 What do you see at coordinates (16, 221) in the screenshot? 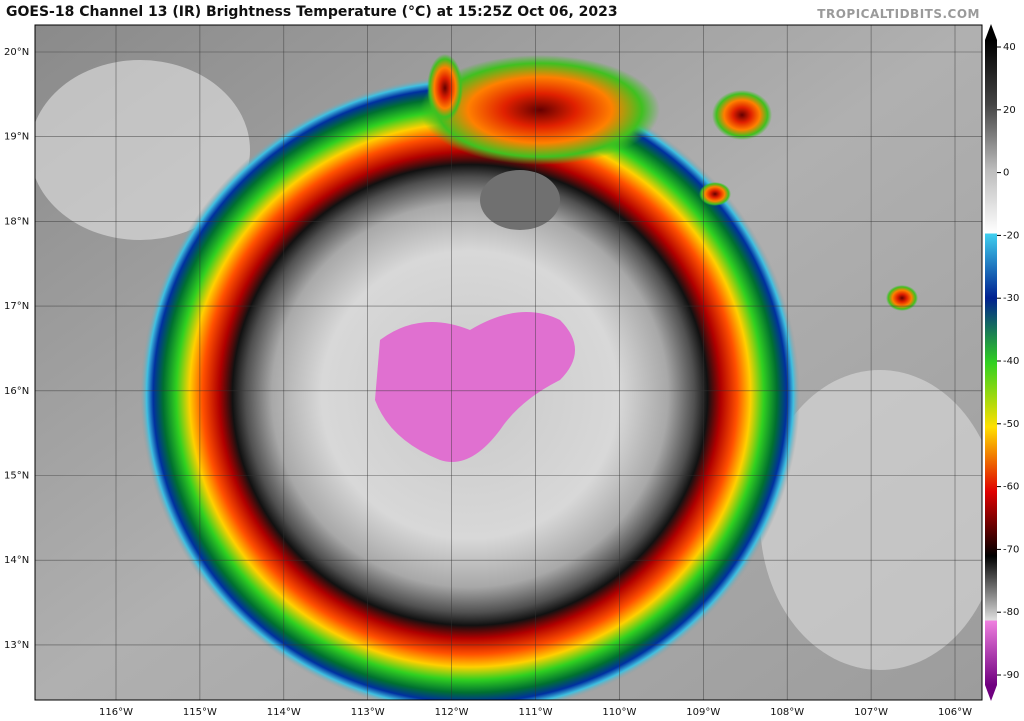
I see `latitude-label: 18°N` at bounding box center [16, 221].